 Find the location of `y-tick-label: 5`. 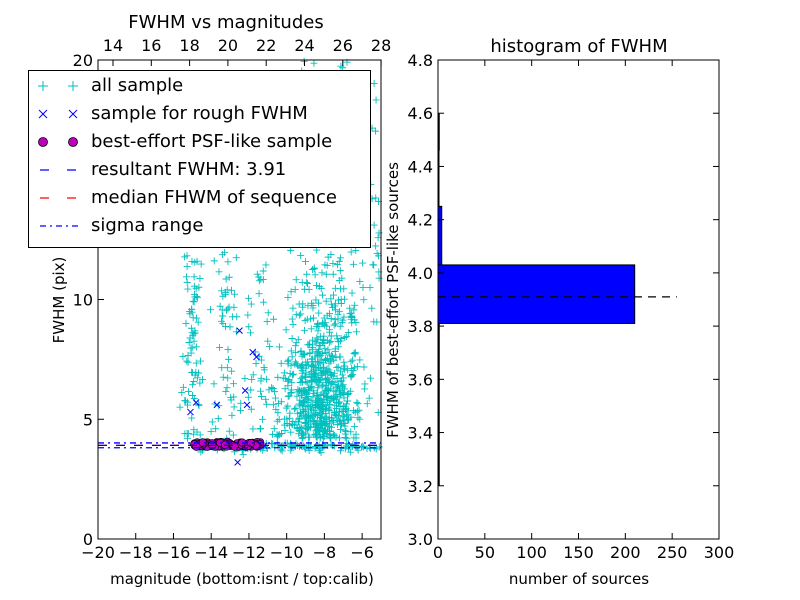

y-tick-label: 5 is located at coordinates (88, 419).